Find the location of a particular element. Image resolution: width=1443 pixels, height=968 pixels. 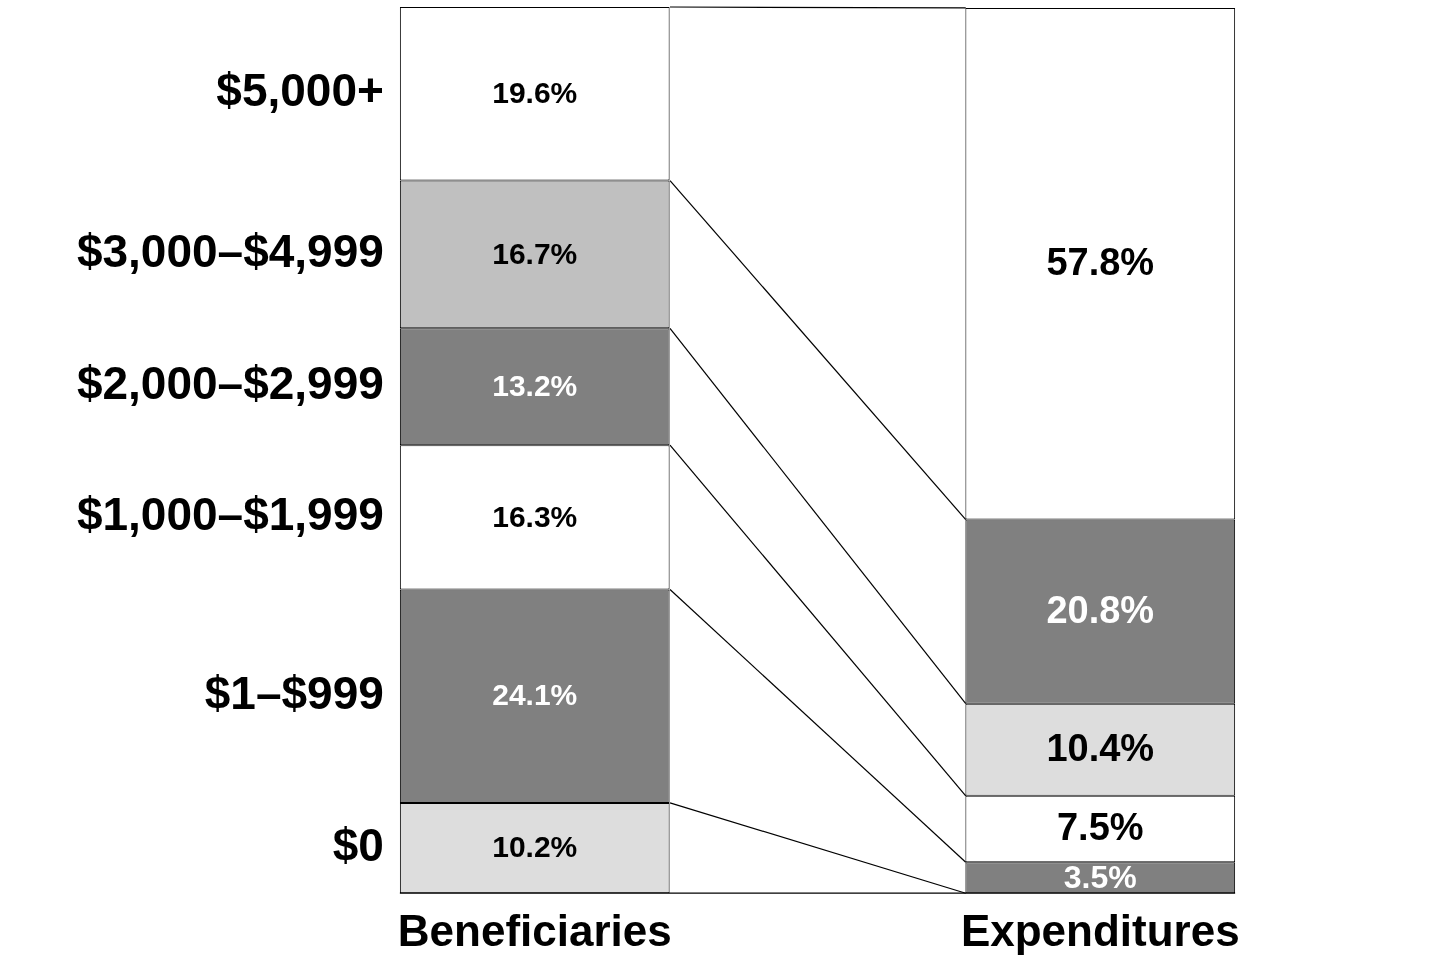

data-label: 10.4% is located at coordinates (1100, 748).